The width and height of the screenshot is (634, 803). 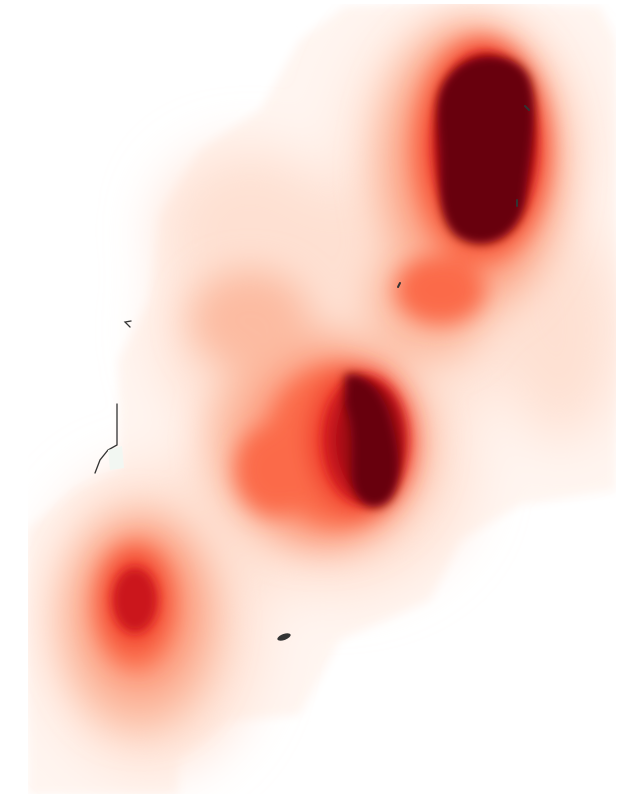 What do you see at coordinates (527, 108) in the screenshot?
I see `islet-mark-ne` at bounding box center [527, 108].